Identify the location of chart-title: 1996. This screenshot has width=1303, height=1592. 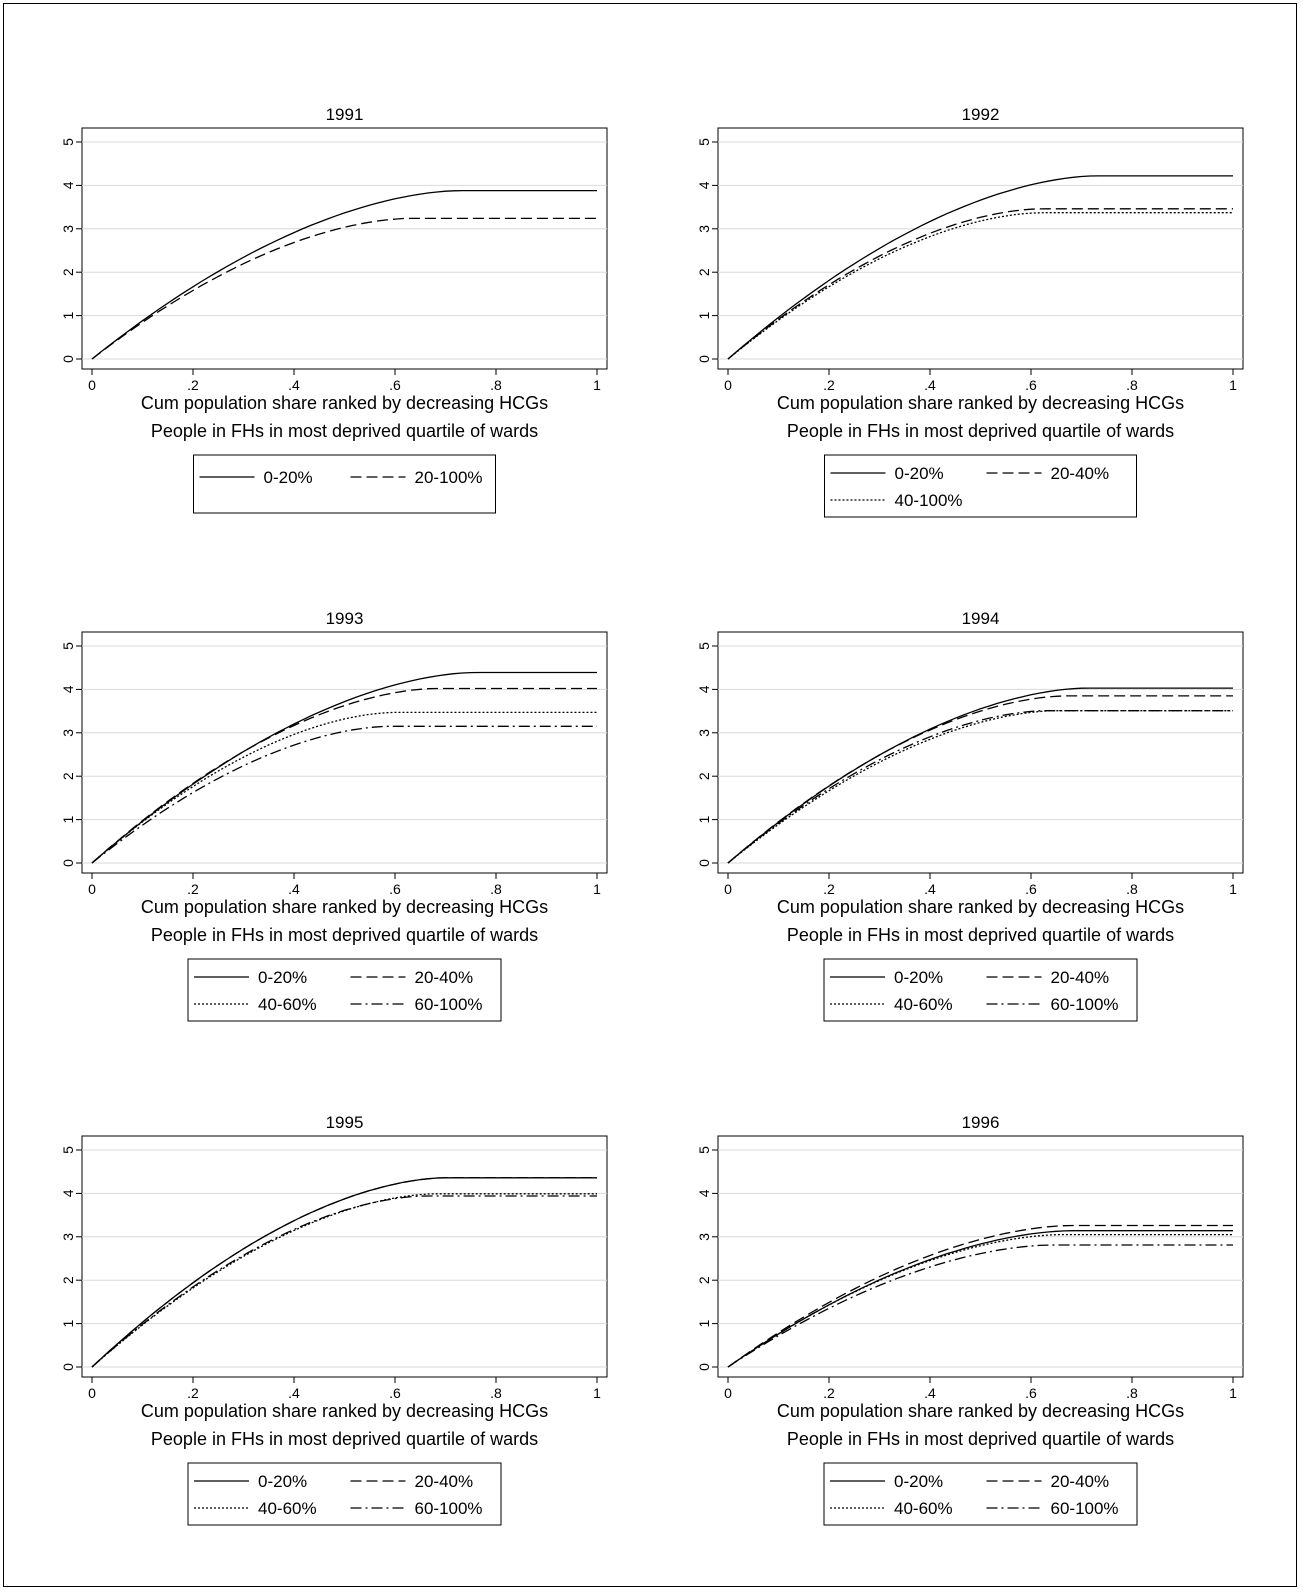
(981, 1122).